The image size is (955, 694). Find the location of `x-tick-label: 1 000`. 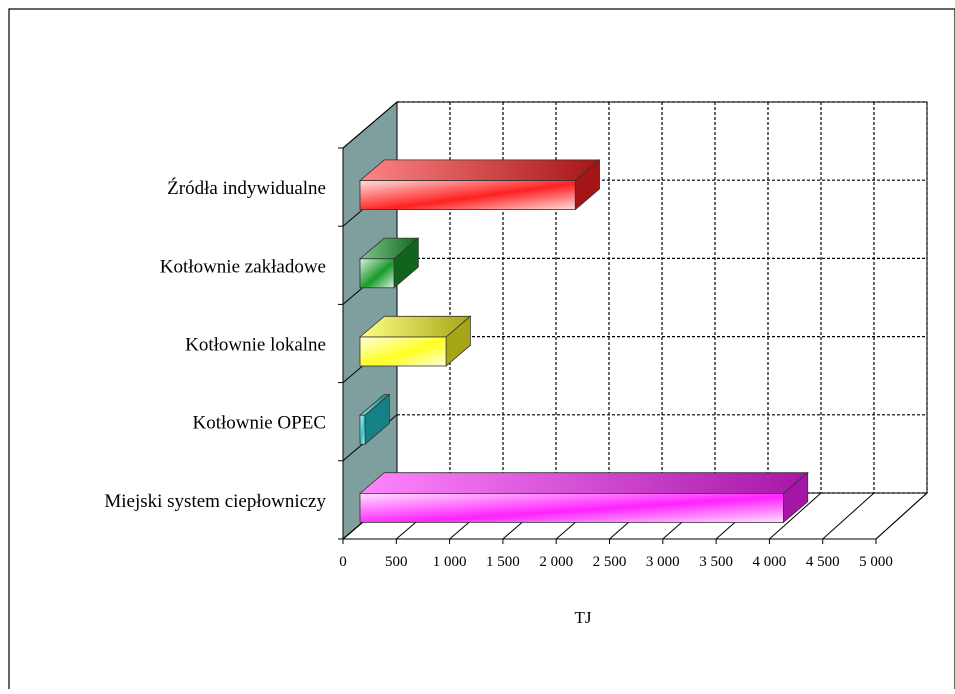

x-tick-label: 1 000 is located at coordinates (450, 562).